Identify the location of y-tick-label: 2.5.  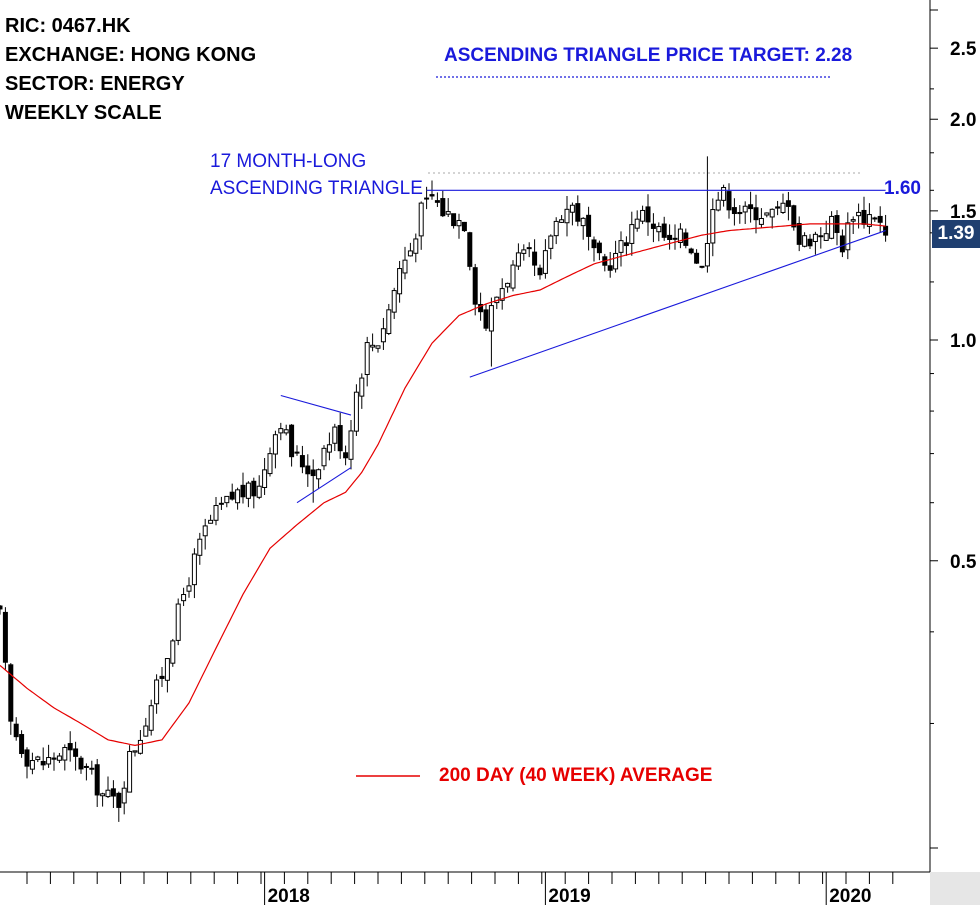
(963, 49).